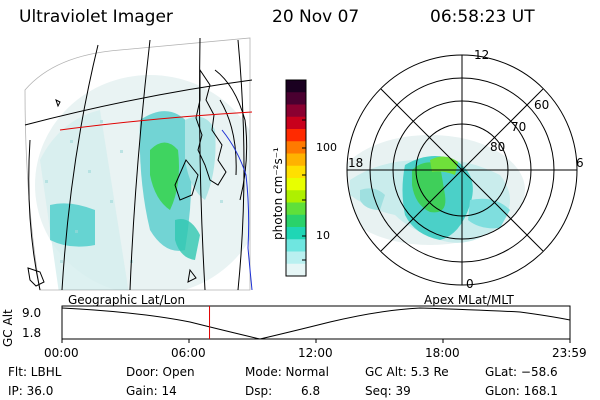 The image size is (600, 400). What do you see at coordinates (8, 328) in the screenshot?
I see `timeline-axis-label: GC Alt` at bounding box center [8, 328].